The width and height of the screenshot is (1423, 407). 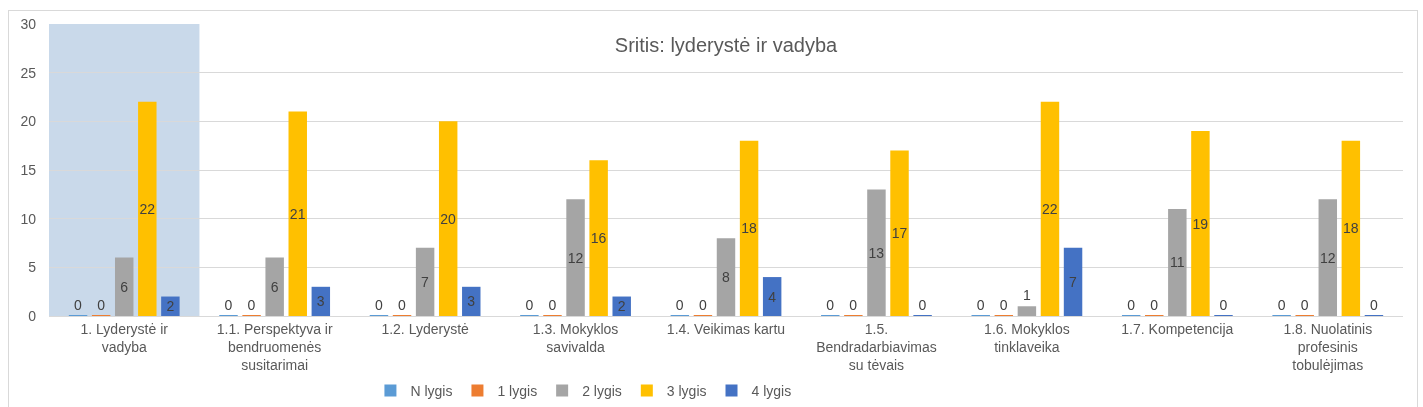 I want to click on legend-label: 4 lygis, so click(x=771, y=391).